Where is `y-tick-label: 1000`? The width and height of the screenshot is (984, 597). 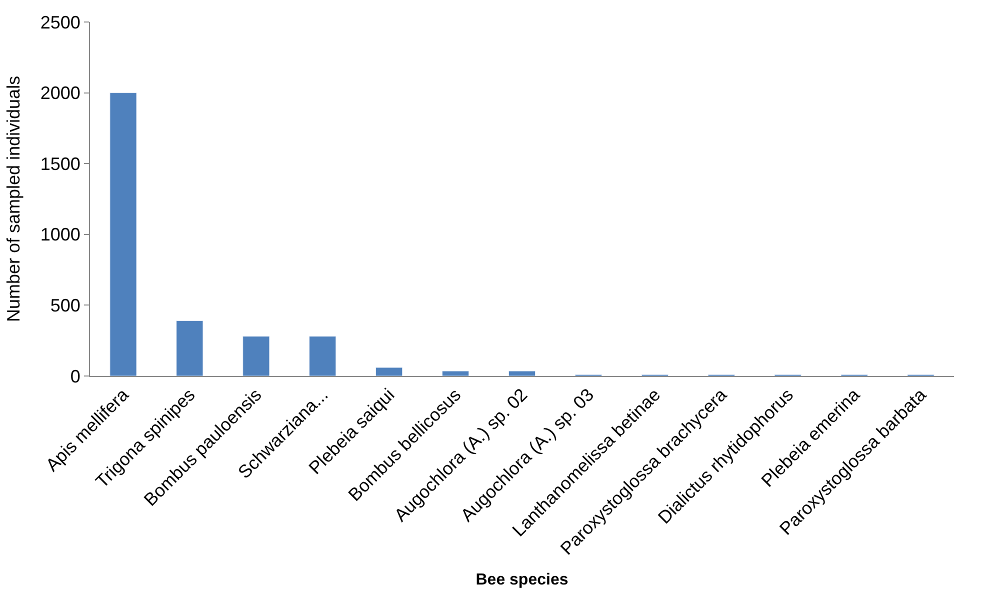 y-tick-label: 1000 is located at coordinates (60, 234).